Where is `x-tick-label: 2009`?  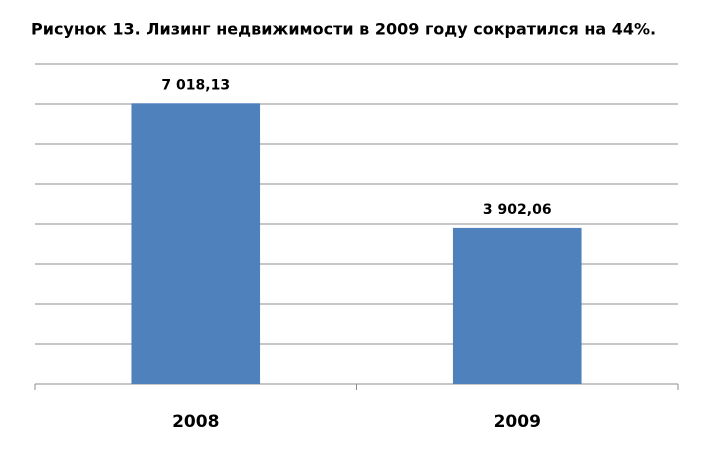 x-tick-label: 2009 is located at coordinates (517, 422).